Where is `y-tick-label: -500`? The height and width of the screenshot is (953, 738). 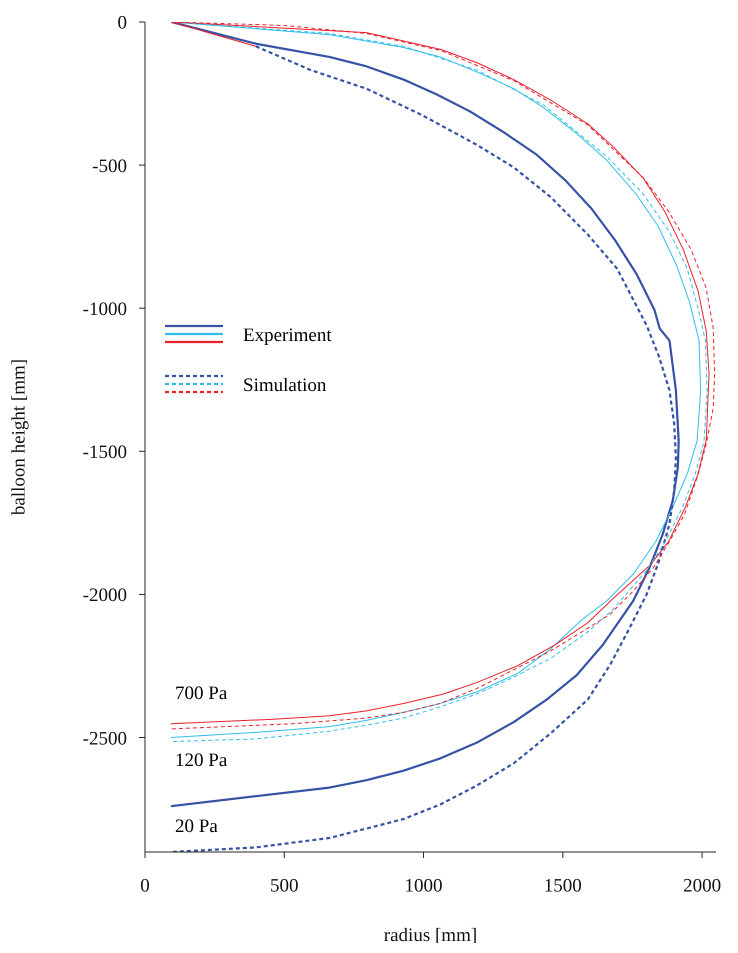
y-tick-label: -500 is located at coordinates (109, 166).